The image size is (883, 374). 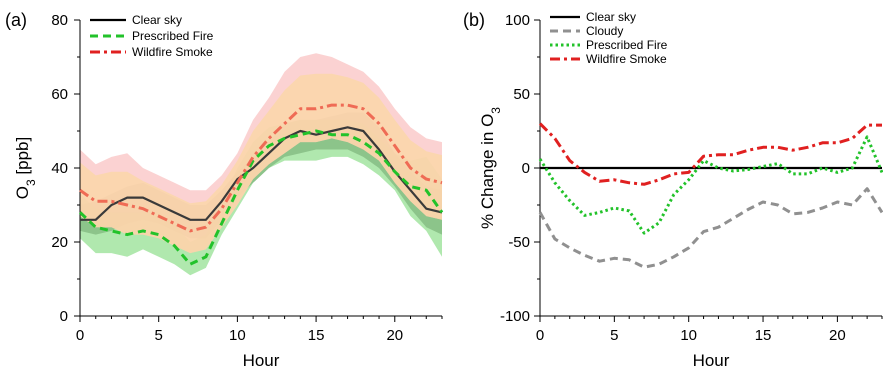 I want to click on y-axis-label: O3 [ppb], so click(x=25, y=168).